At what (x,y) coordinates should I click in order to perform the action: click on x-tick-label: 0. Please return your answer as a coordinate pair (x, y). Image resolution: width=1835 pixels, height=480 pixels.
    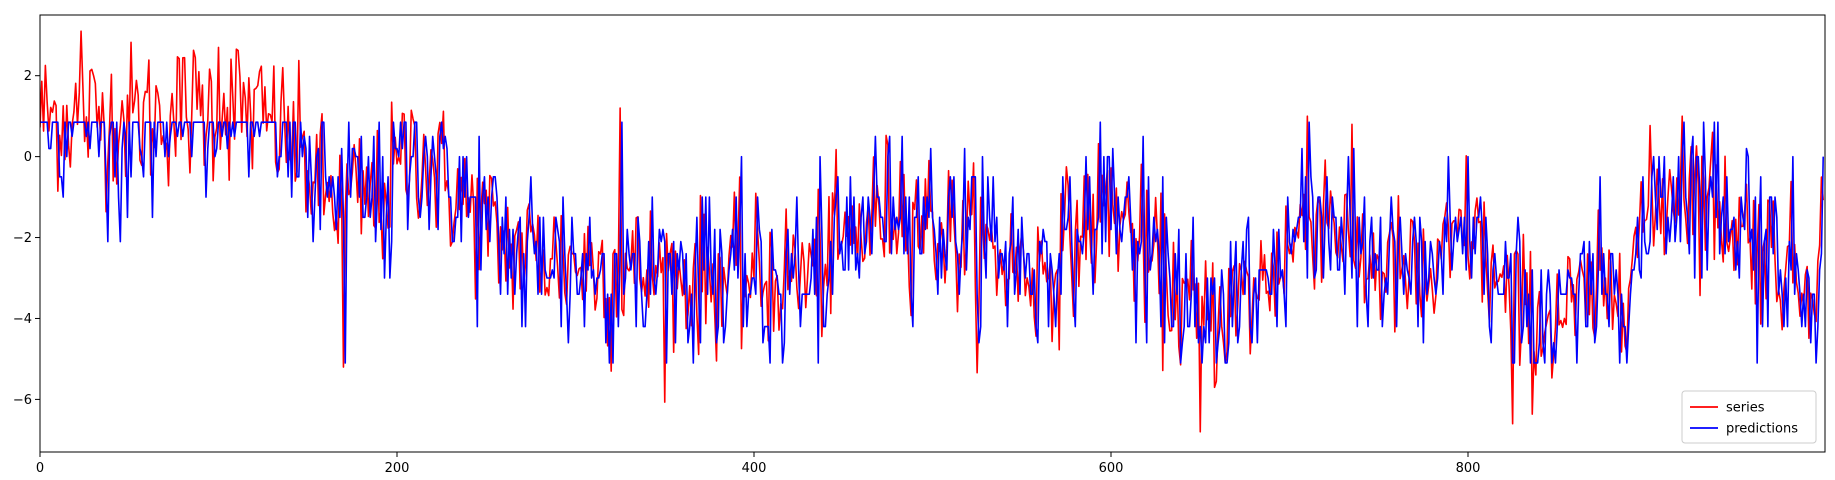
    Looking at the image, I should click on (40, 468).